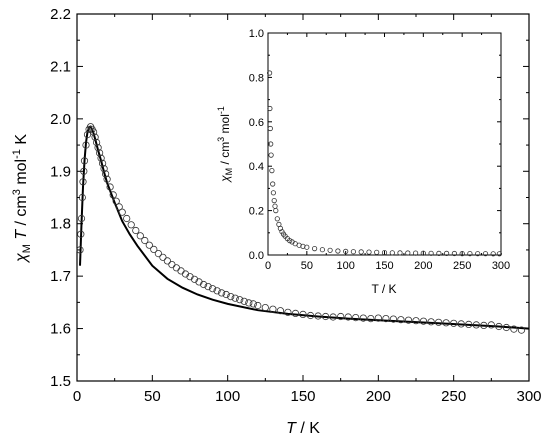  Describe the element at coordinates (60, 276) in the screenshot. I see `main-y-tick-label: 1.7` at that location.